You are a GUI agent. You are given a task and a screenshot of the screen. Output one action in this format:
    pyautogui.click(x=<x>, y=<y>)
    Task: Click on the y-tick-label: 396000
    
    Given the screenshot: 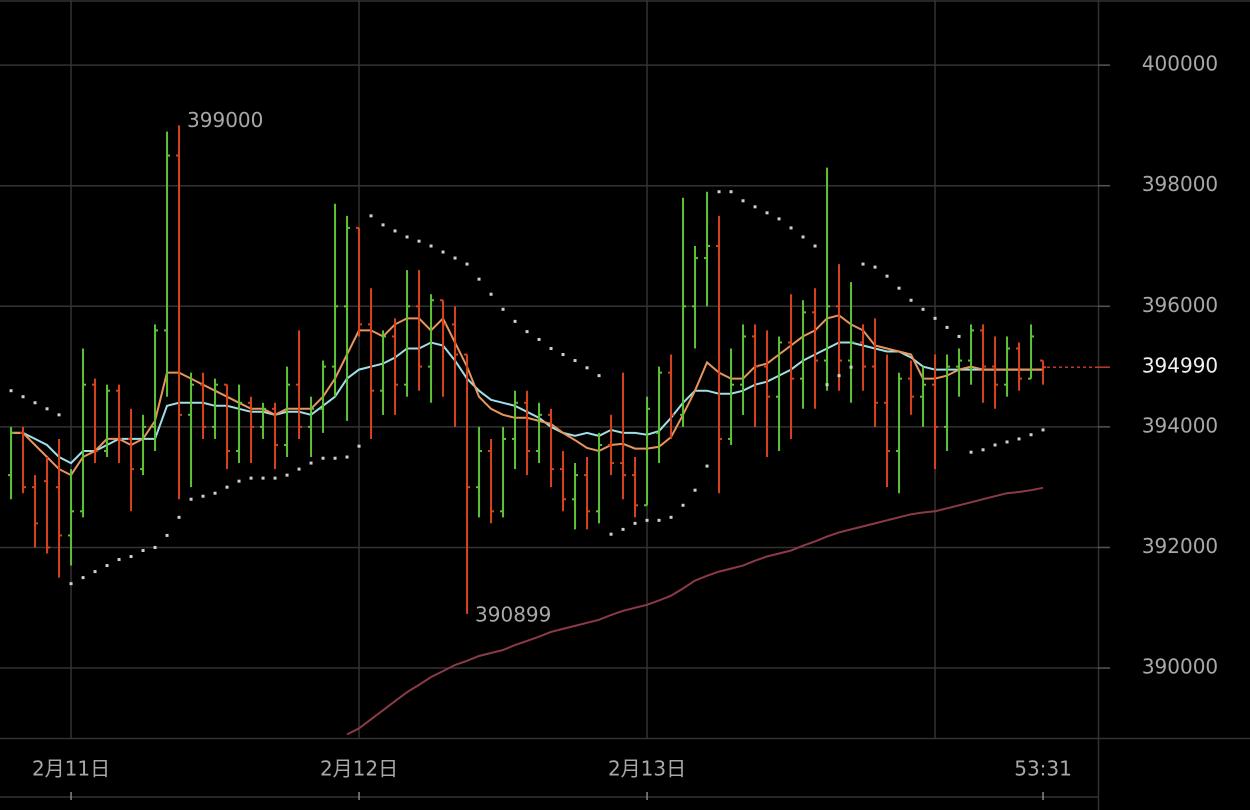 What is the action you would take?
    pyautogui.click(x=1180, y=305)
    